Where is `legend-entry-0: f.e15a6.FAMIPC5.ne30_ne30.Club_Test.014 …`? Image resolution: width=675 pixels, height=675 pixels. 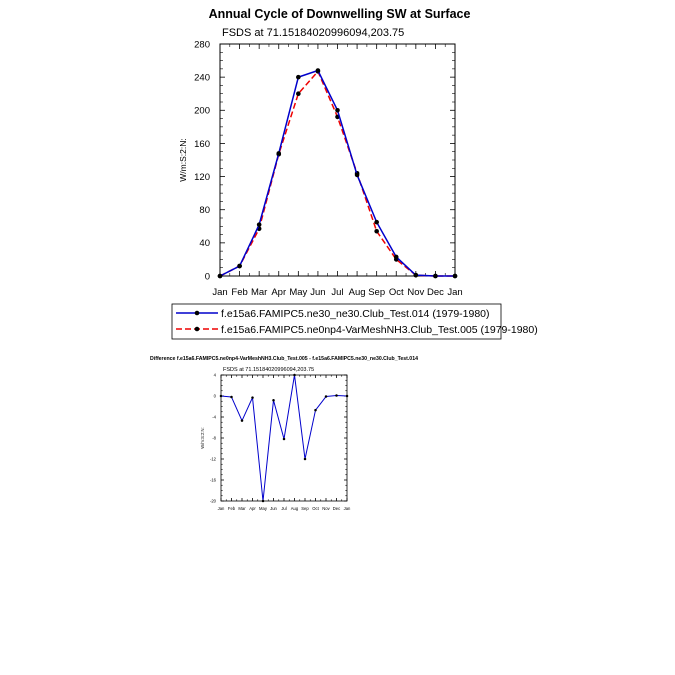
legend-entry-0: f.e15a6.FAMIPC5.ne30_ne30.Club_Test.014 … is located at coordinates (355, 314).